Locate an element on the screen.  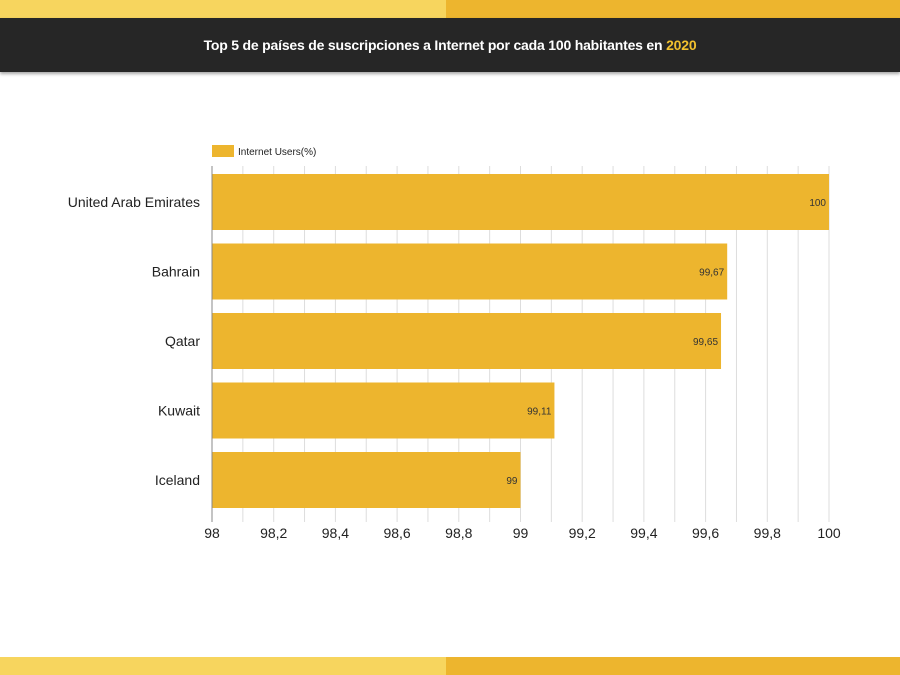
x-tick-label: 98,8 is located at coordinates (458, 533).